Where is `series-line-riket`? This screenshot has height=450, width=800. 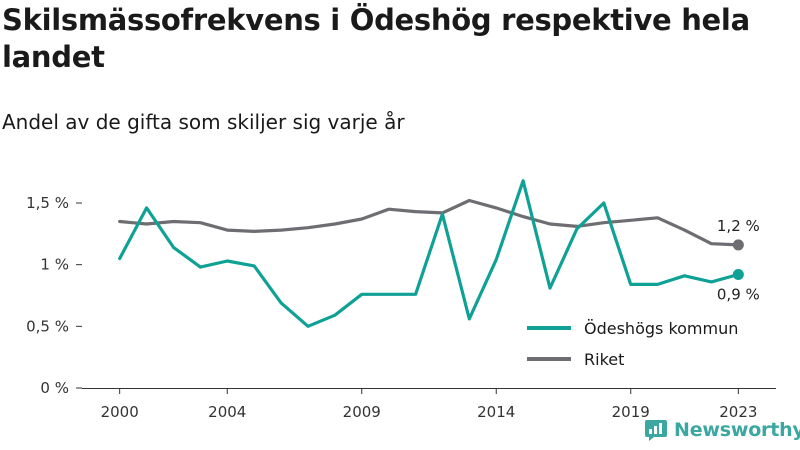
series-line-riket is located at coordinates (429, 222).